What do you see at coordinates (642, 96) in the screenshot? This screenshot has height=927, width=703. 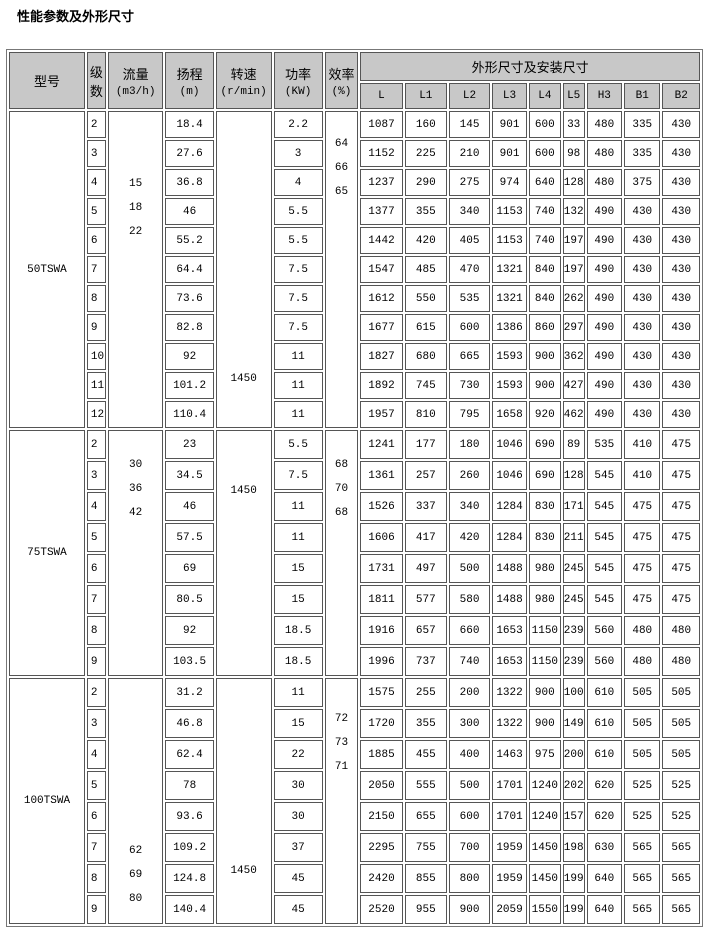 I see `header-dim-b1: B1` at bounding box center [642, 96].